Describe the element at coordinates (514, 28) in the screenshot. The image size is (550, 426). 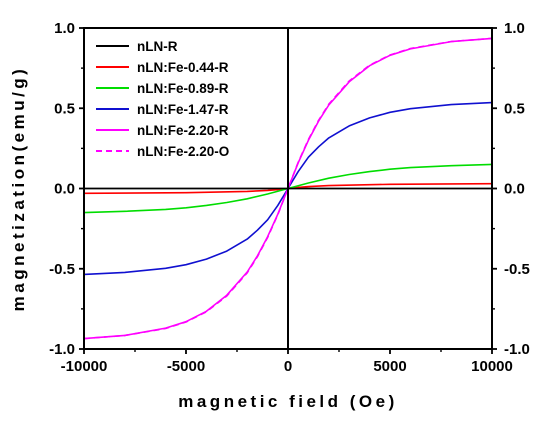
I see `y-tick-label-right: 1.0` at that location.